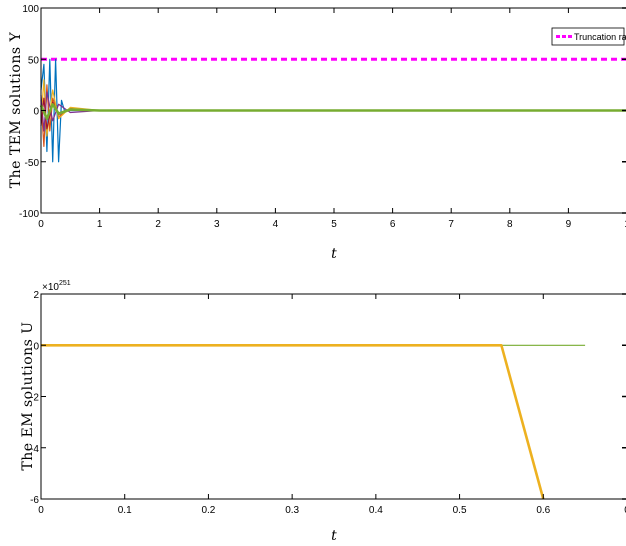 This screenshot has width=626, height=546. I want to click on top-y-tick-label: -100, so click(29, 214).